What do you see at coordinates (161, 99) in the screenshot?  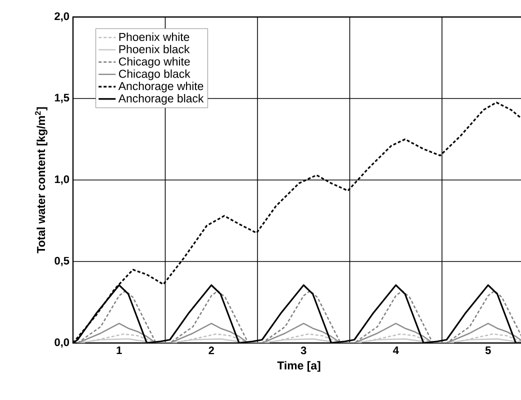 I see `legend-label: Anchorage black` at bounding box center [161, 99].